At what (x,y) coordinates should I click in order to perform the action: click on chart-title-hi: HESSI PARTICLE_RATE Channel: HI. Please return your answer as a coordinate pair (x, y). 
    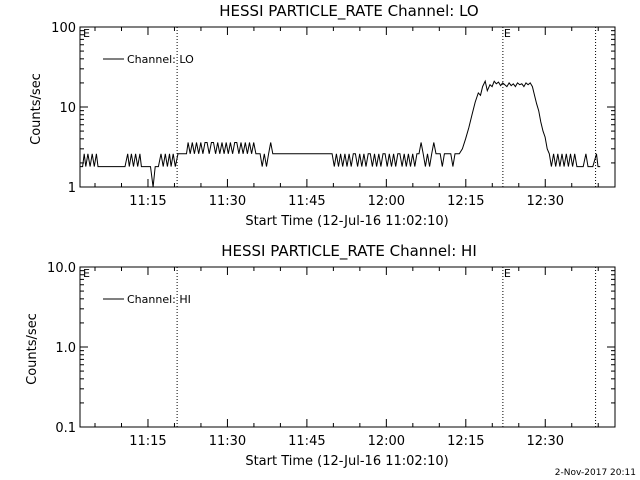
    Looking at the image, I should click on (349, 251).